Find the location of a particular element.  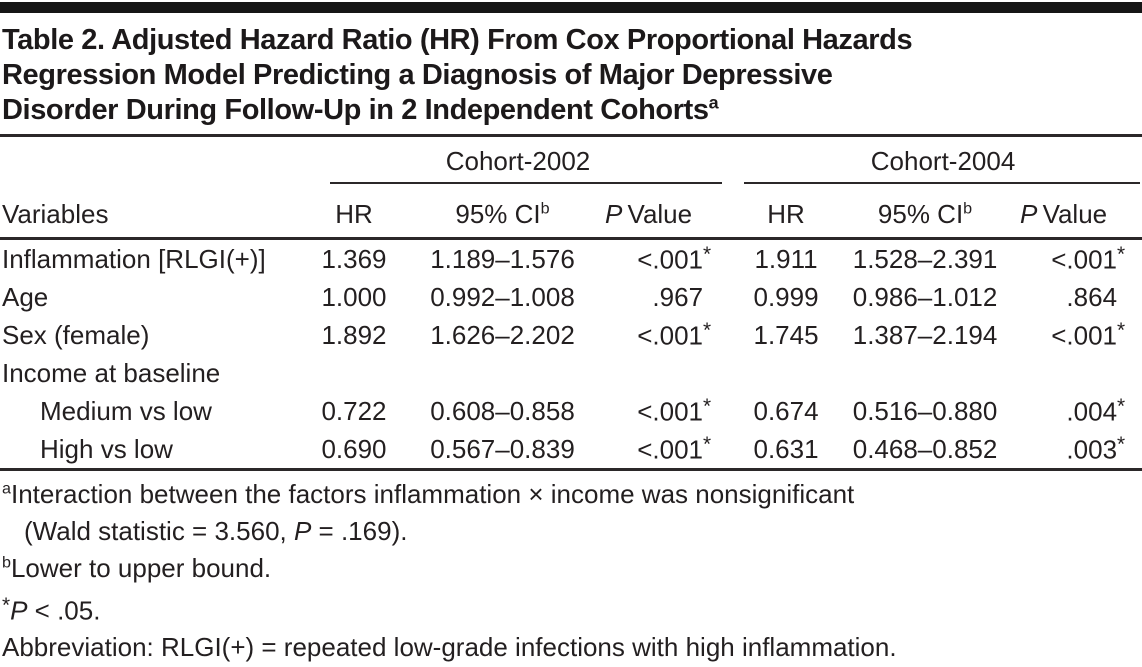

p-value-cell is located at coordinates (1081, 373).